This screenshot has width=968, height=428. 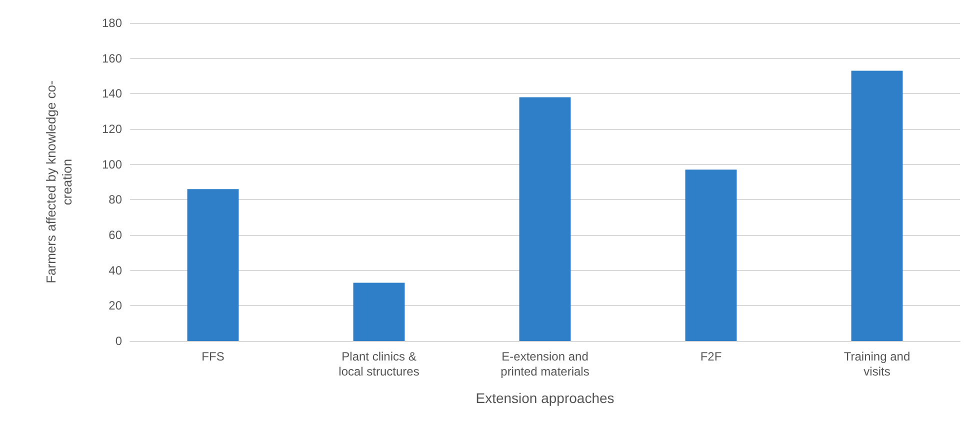 What do you see at coordinates (545, 398) in the screenshot?
I see `x-axis-title: Extension approaches` at bounding box center [545, 398].